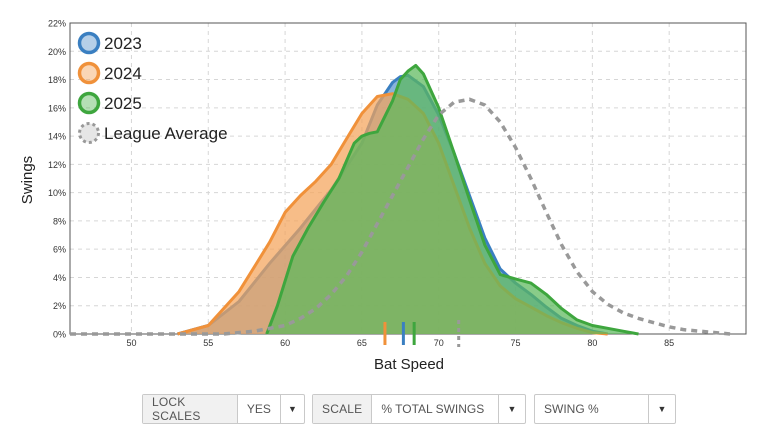 The image size is (777, 432). Describe the element at coordinates (27, 180) in the screenshot. I see `y-axis-label: Swings` at that location.